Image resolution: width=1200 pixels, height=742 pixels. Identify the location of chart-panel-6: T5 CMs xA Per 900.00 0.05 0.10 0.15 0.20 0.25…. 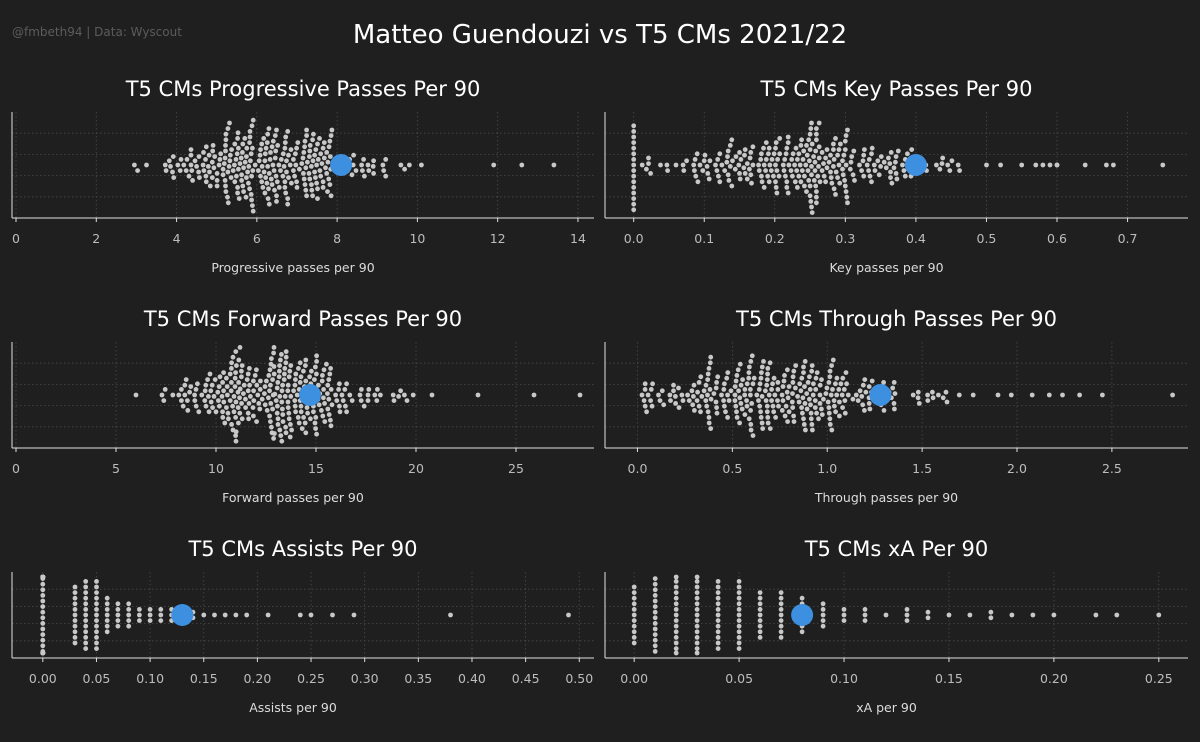
(896, 626).